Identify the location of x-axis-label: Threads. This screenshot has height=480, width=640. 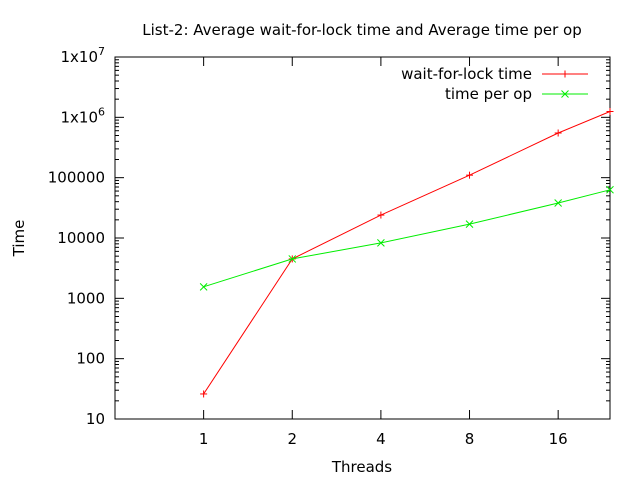
(361, 467).